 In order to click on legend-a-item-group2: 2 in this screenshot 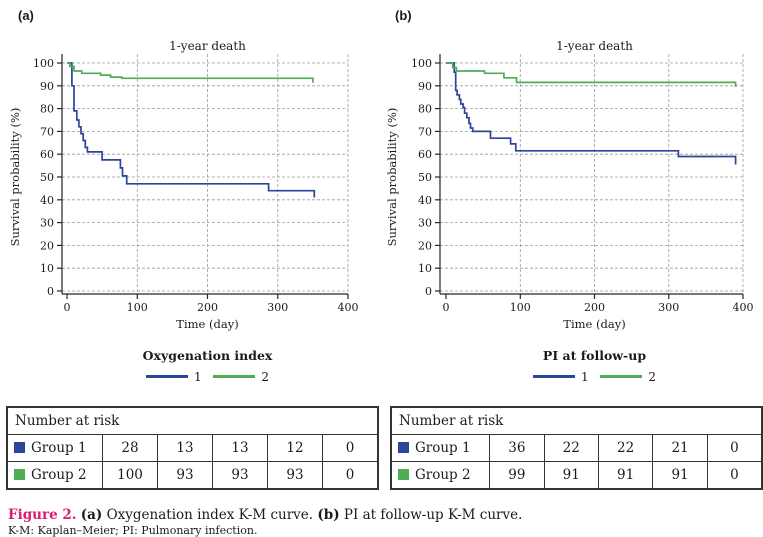, I will do `click(241, 377)`.